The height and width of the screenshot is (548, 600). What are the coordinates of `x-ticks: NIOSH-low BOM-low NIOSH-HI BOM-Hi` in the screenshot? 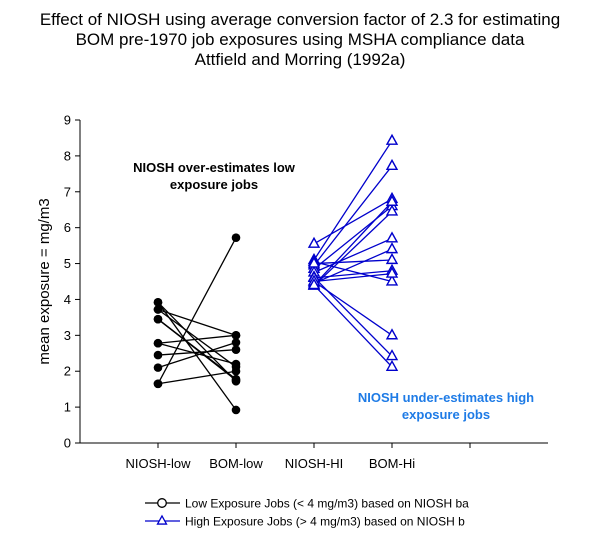 It's located at (298, 457).